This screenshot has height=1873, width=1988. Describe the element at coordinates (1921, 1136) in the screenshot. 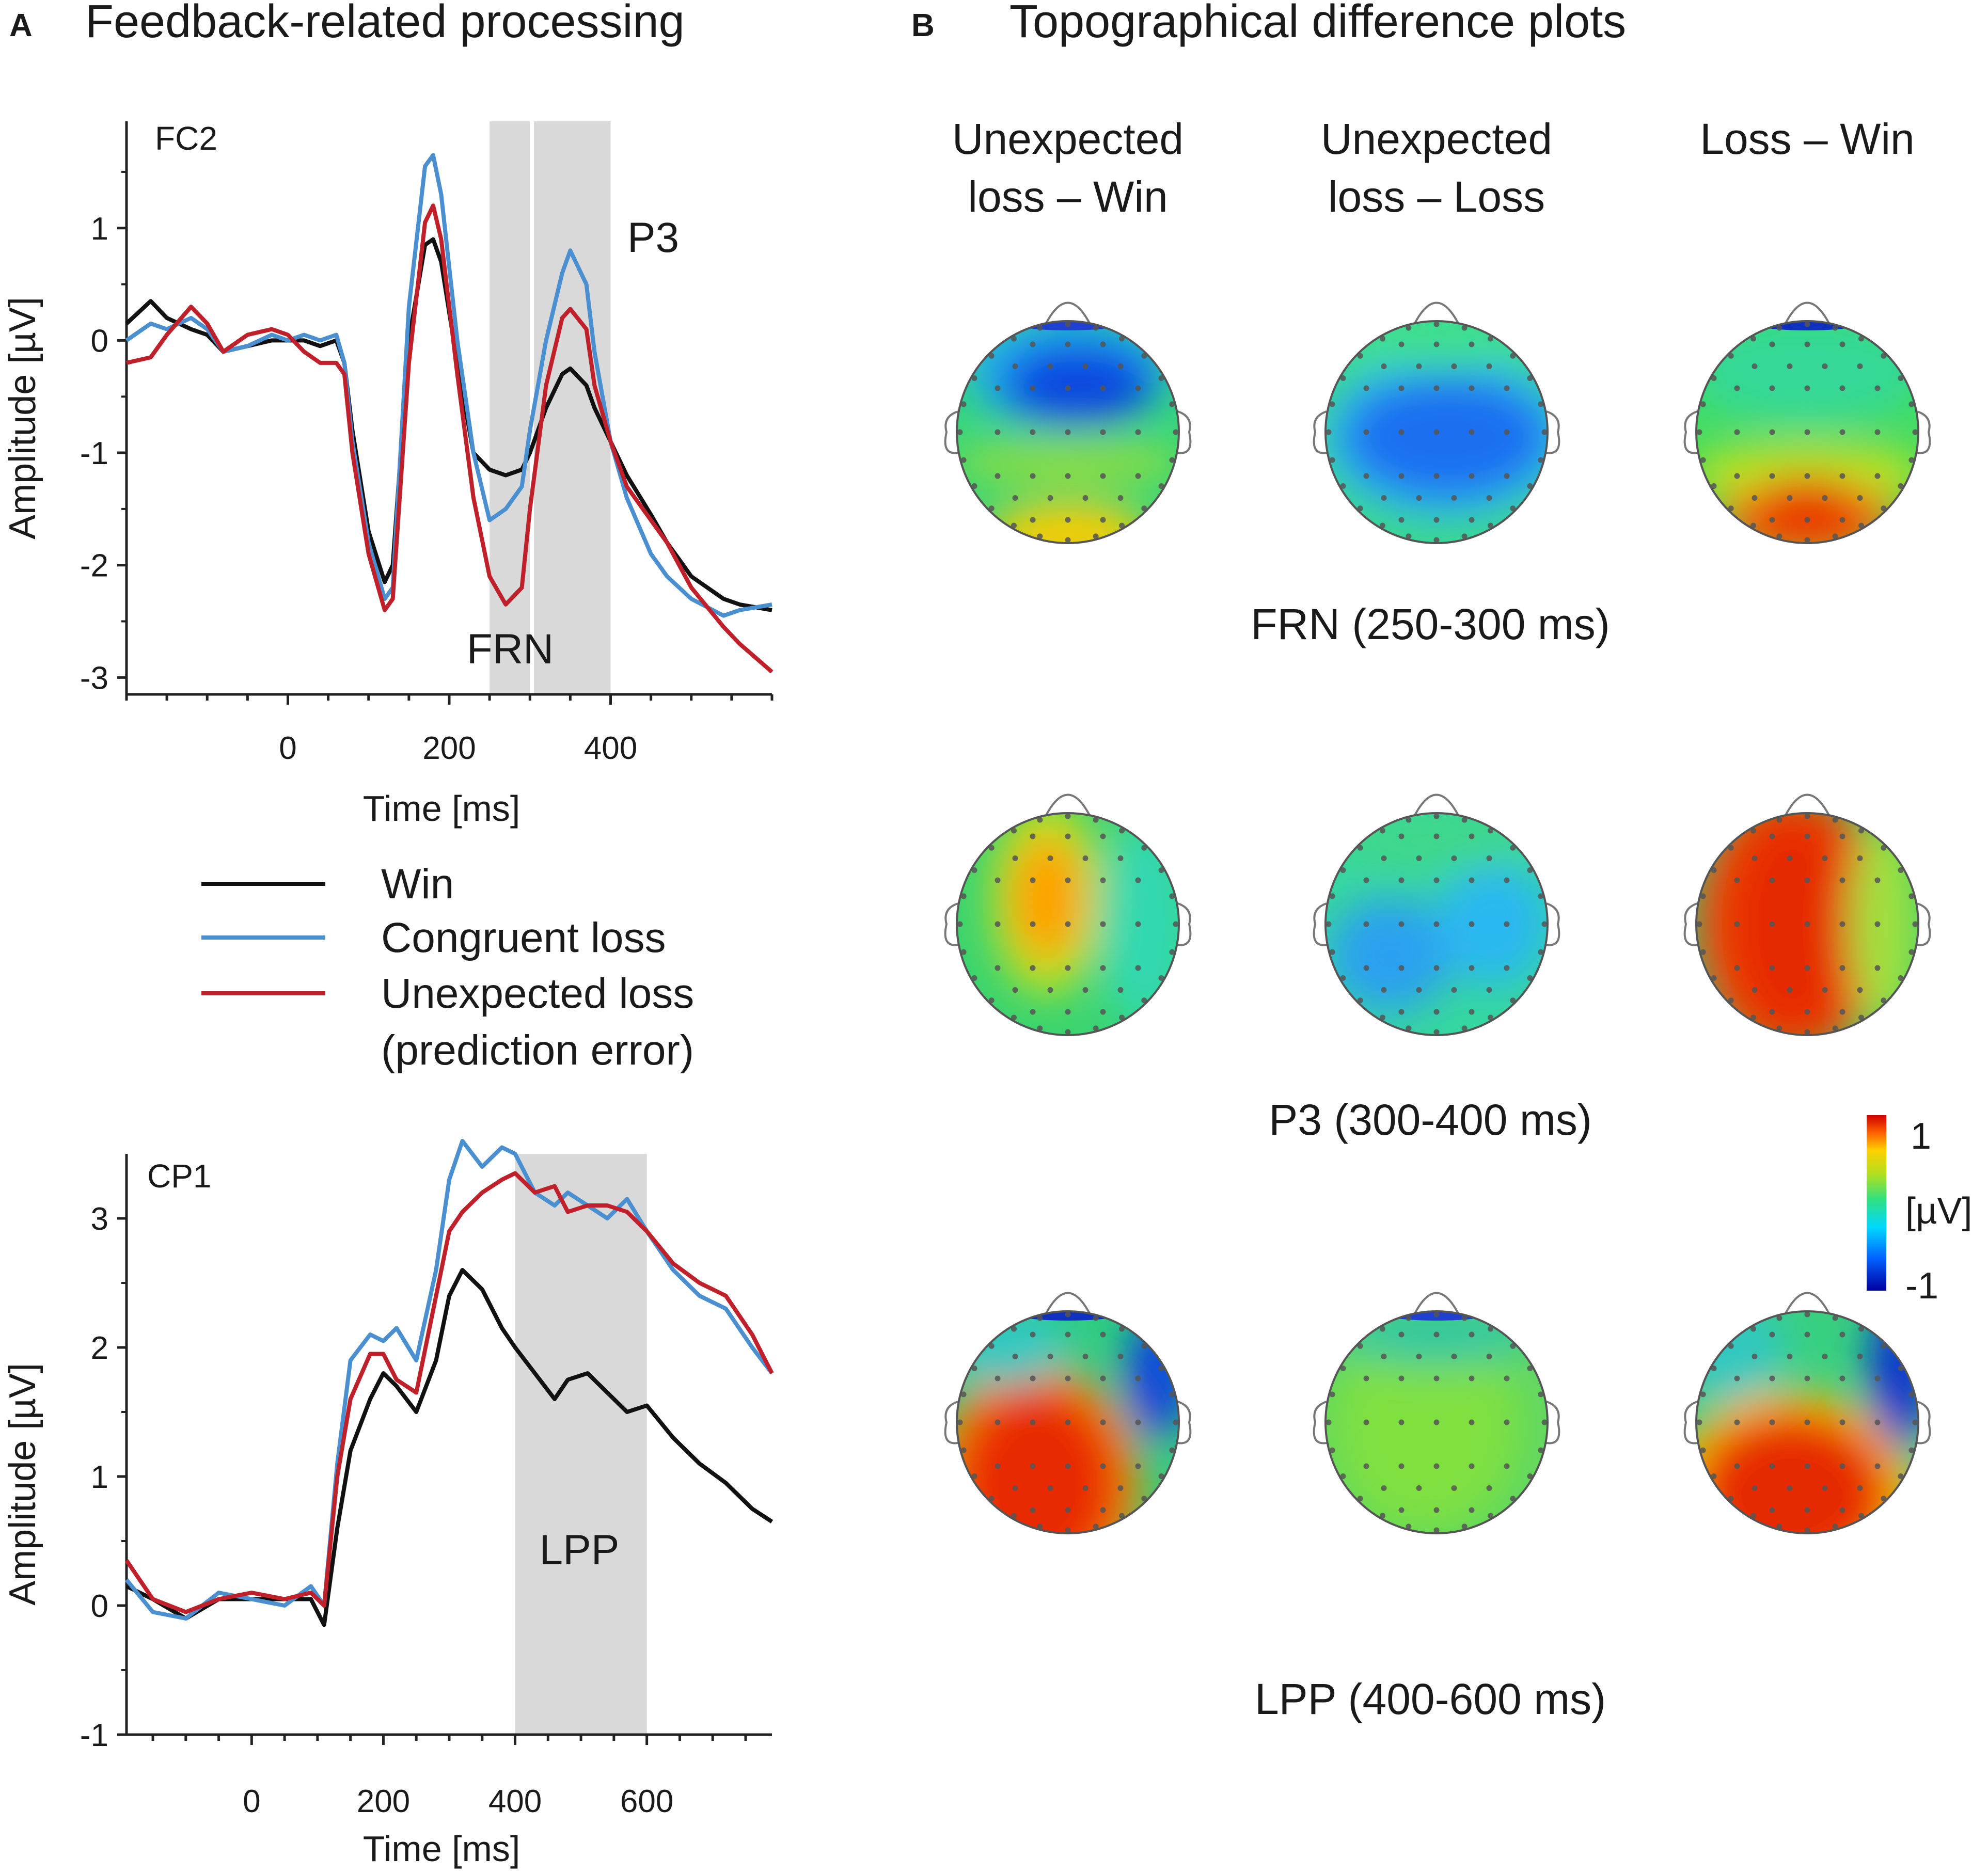

I see `colorbar-max-label: 1` at that location.